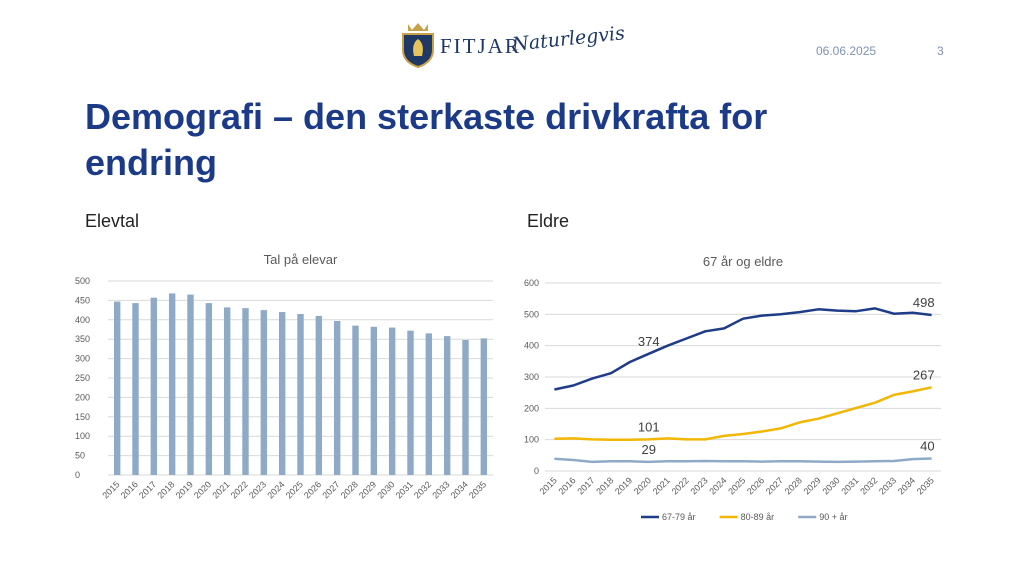 This screenshot has height=576, width=1024. What do you see at coordinates (906, 485) in the screenshot?
I see `x-tick-label: 2034` at bounding box center [906, 485].